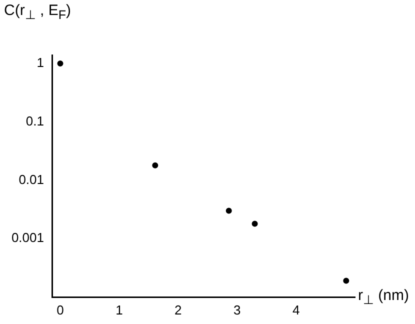  What do you see at coordinates (27, 238) in the screenshot?
I see `y-tick-label: 0.001` at bounding box center [27, 238].